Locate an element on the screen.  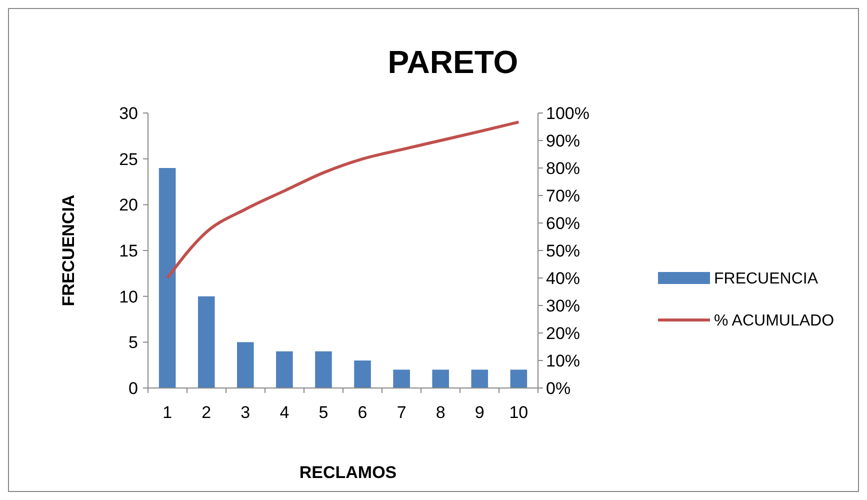
legend-label: FRECUENCIA is located at coordinates (766, 279).